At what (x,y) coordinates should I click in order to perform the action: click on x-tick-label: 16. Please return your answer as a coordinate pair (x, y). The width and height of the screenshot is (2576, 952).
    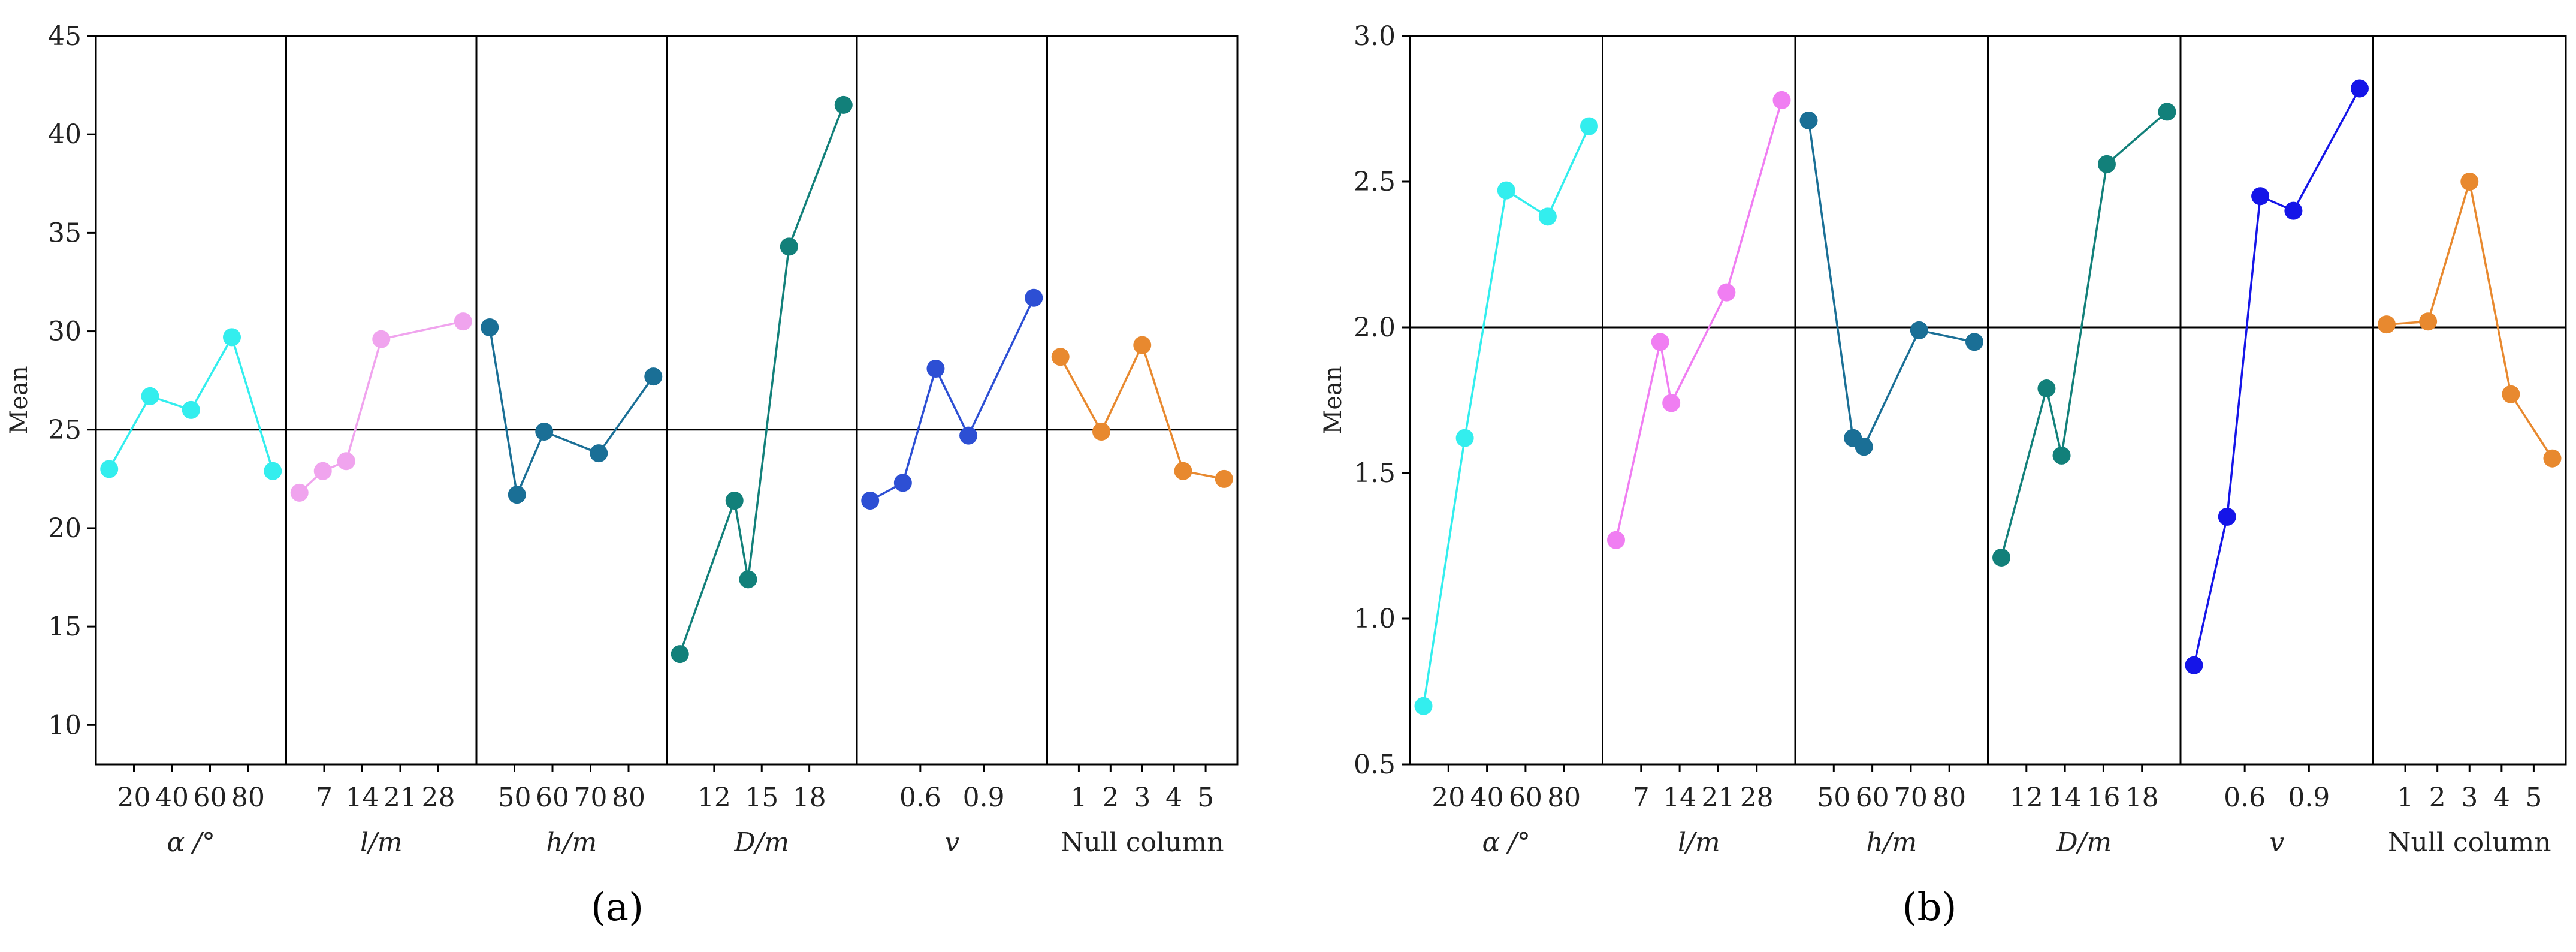
    Looking at the image, I should click on (2103, 798).